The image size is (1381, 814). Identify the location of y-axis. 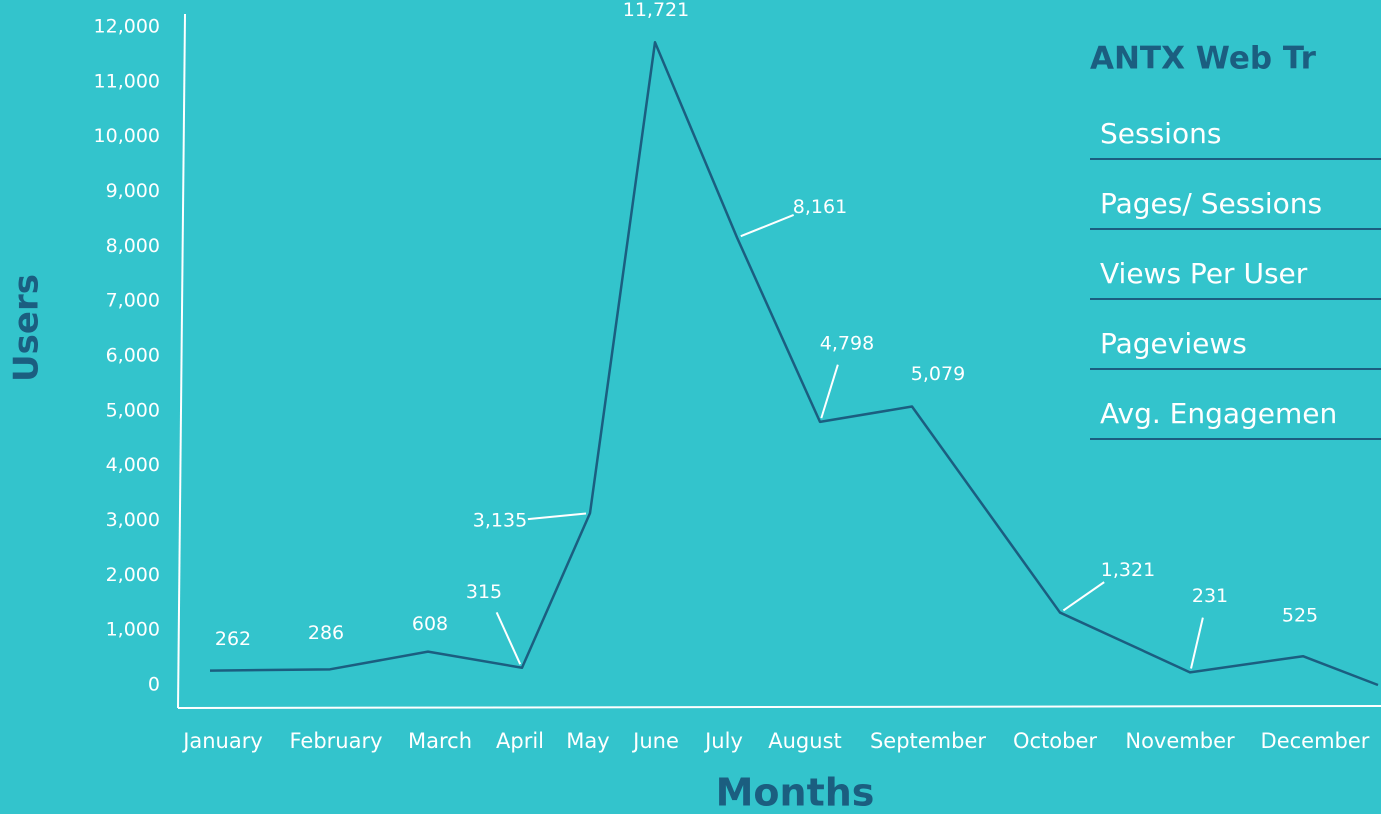
(181, 361).